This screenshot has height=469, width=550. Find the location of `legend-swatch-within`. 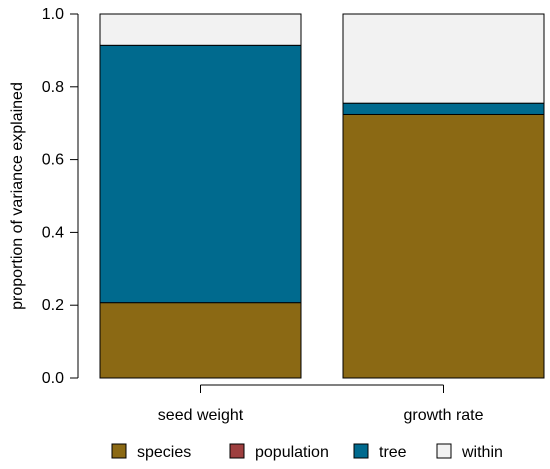

legend-swatch-within is located at coordinates (444, 451).